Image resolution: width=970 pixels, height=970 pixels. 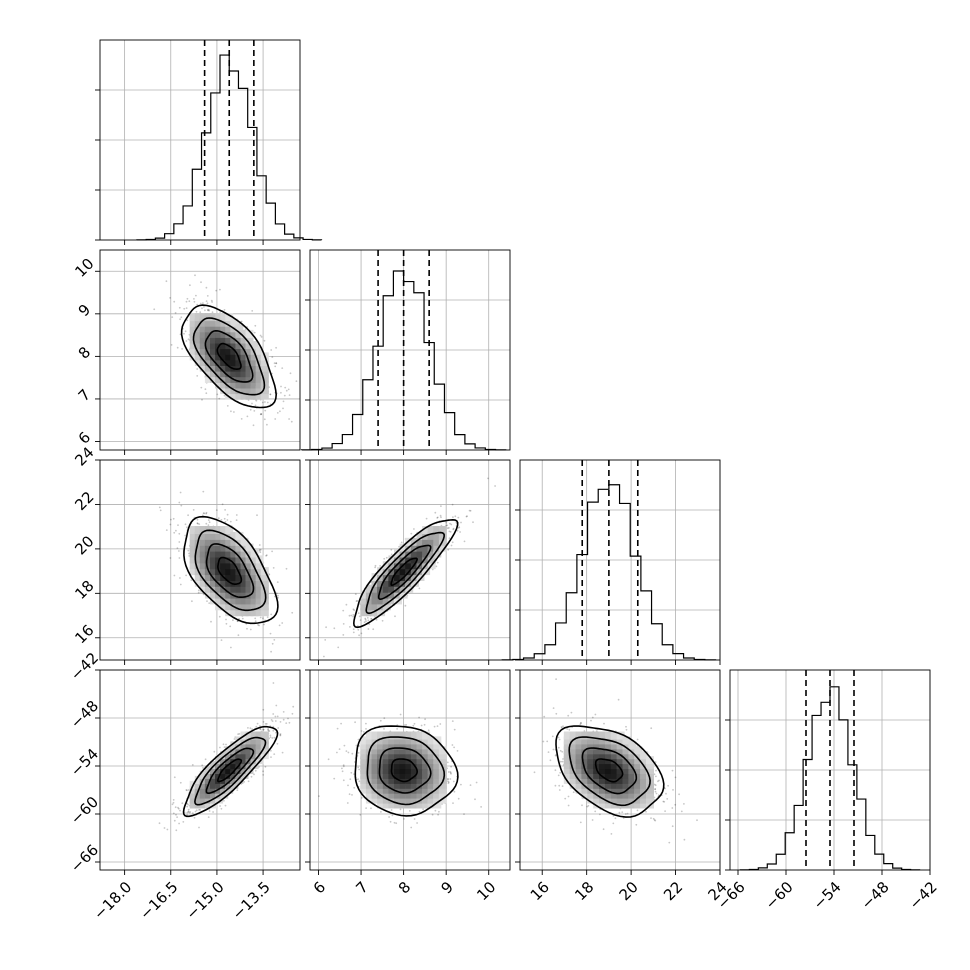 I want to click on density-cells, so click(x=403, y=770).